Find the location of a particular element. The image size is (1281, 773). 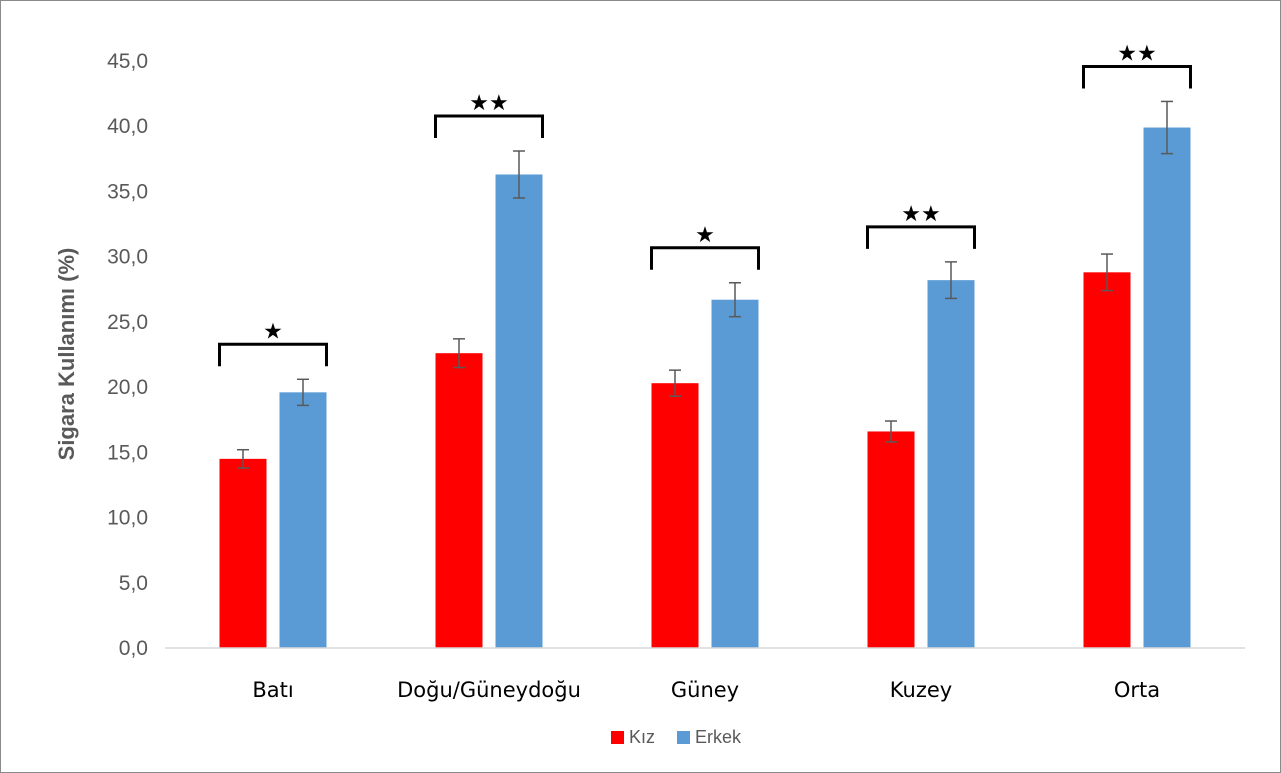

y-tick-label: 30,0 is located at coordinates (127, 257).